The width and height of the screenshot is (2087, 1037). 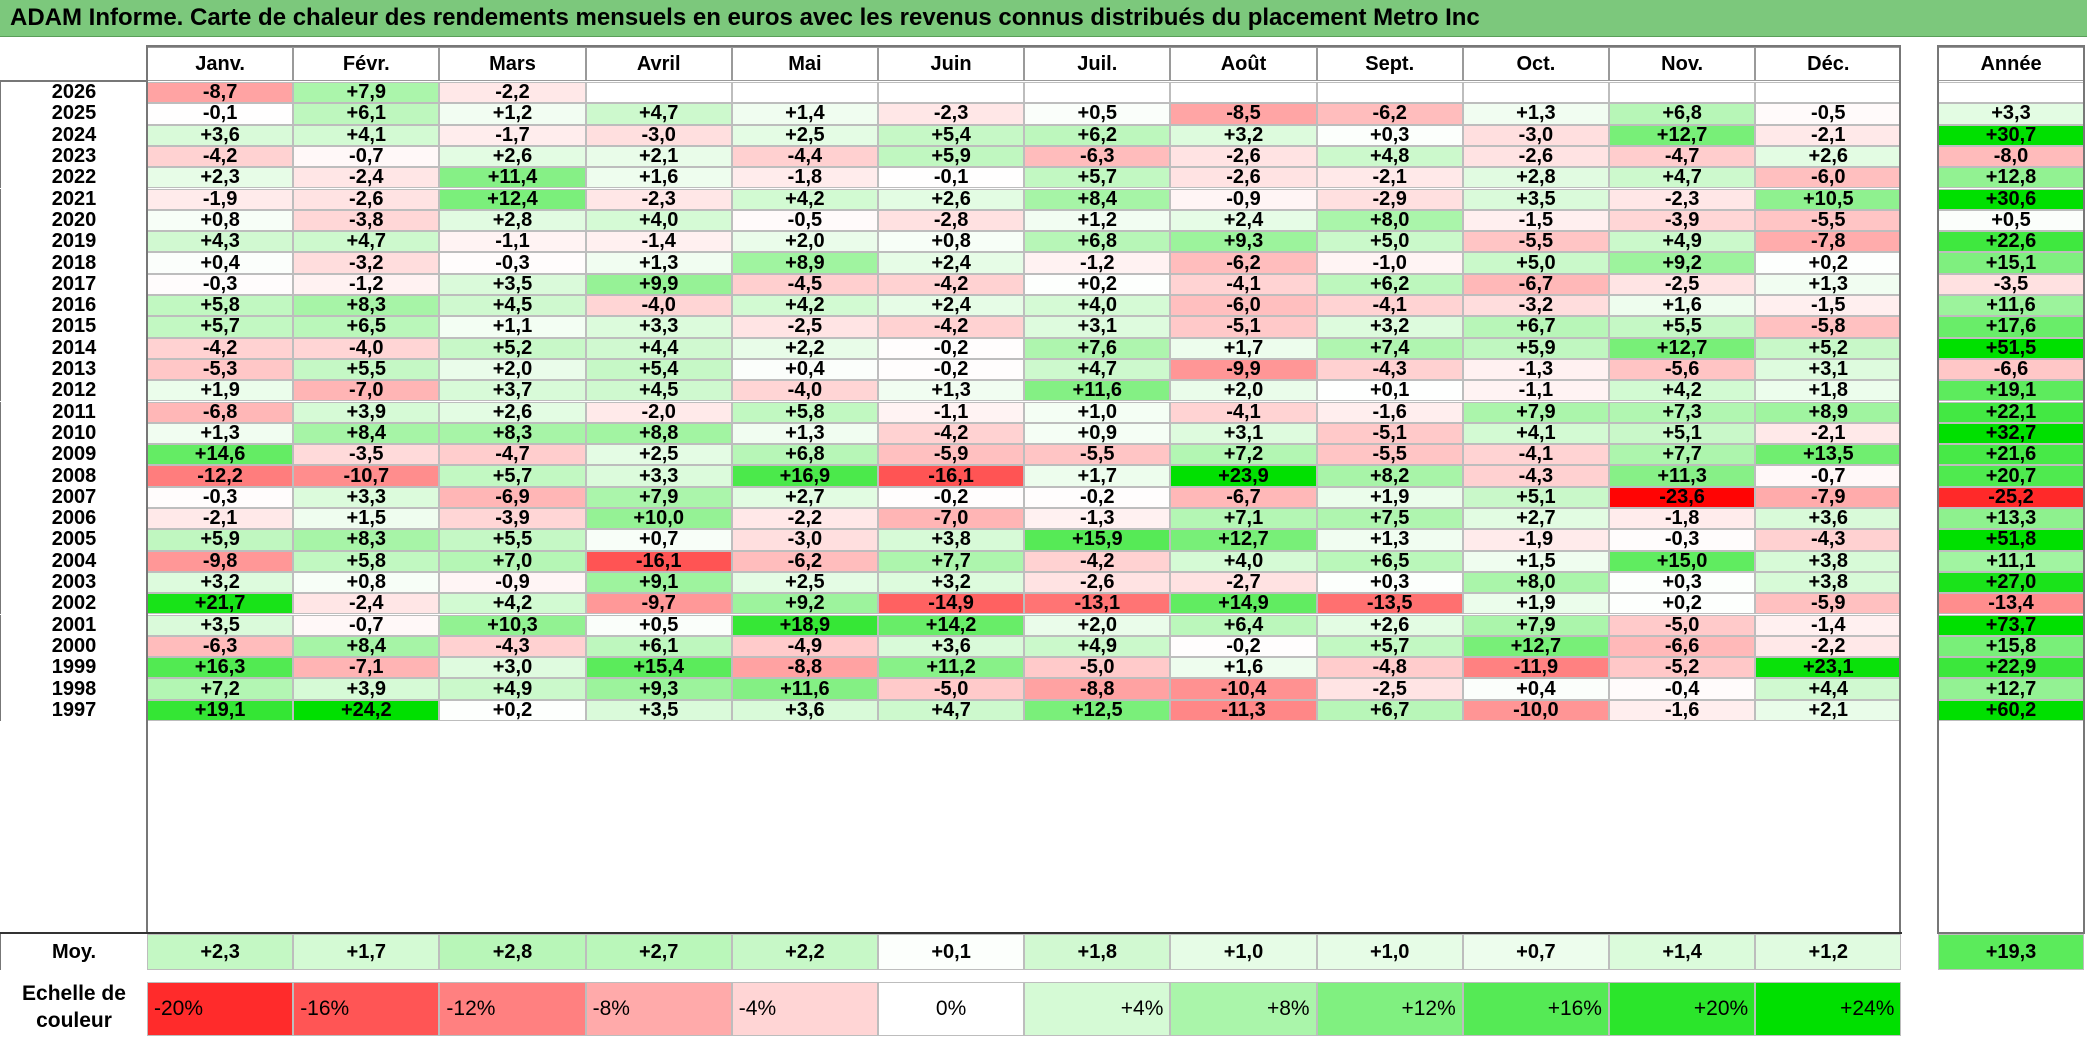 What do you see at coordinates (2011, 135) in the screenshot?
I see `annual-cell: +30,7` at bounding box center [2011, 135].